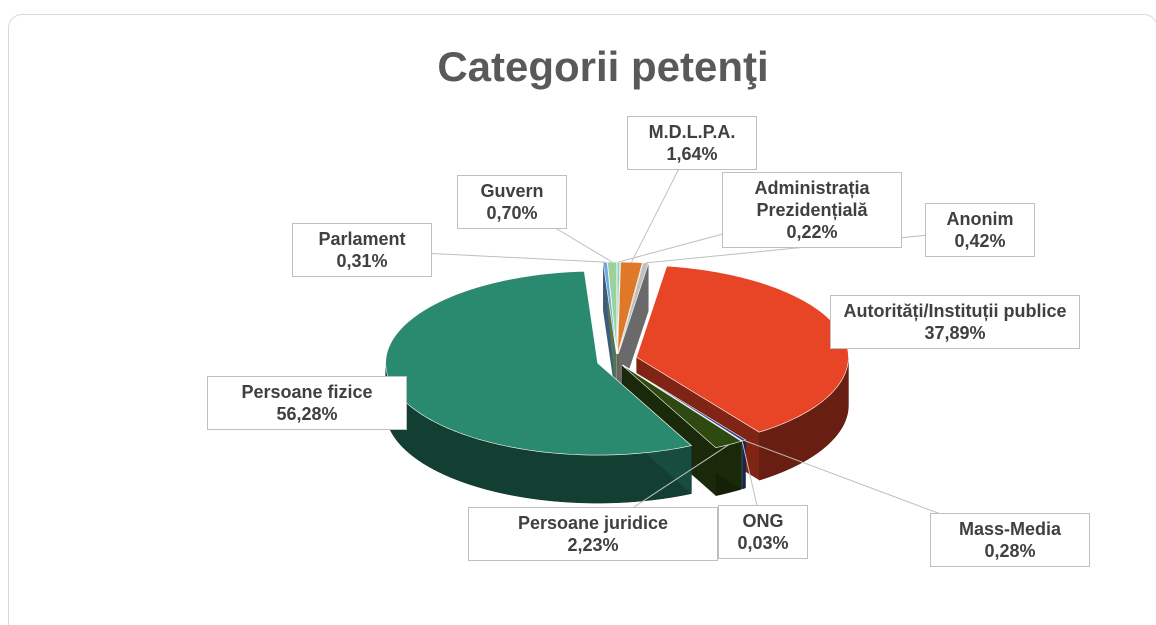  Describe the element at coordinates (362, 261) in the screenshot. I see `data-label-text: 0,31%` at that location.